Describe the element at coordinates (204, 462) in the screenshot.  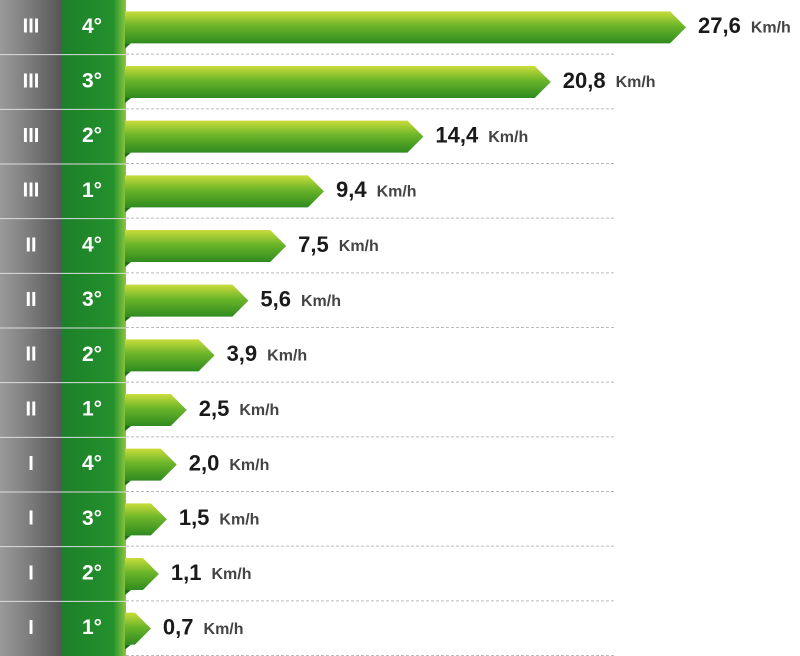
I see `value-label: 2,0` at that location.